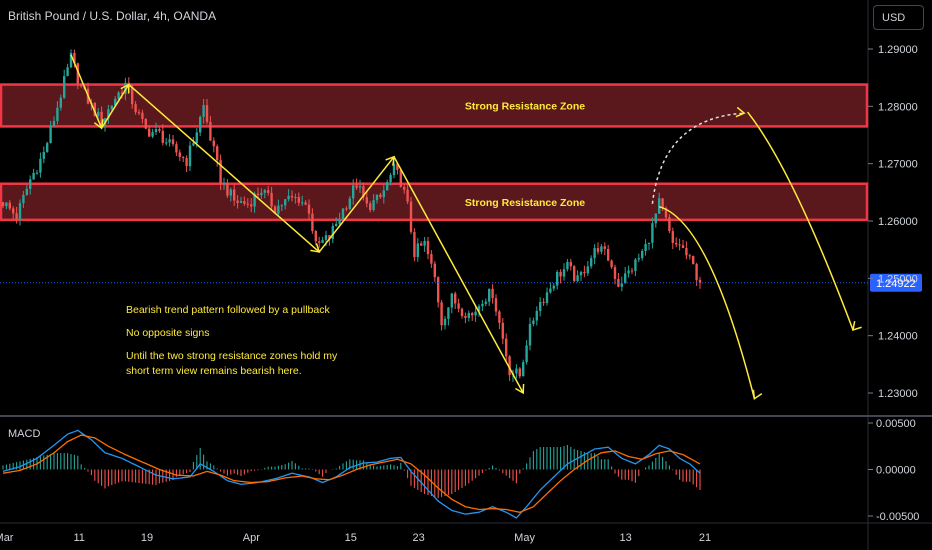 The height and width of the screenshot is (550, 932). What do you see at coordinates (147, 538) in the screenshot?
I see `time-tick-label: 19` at bounding box center [147, 538].